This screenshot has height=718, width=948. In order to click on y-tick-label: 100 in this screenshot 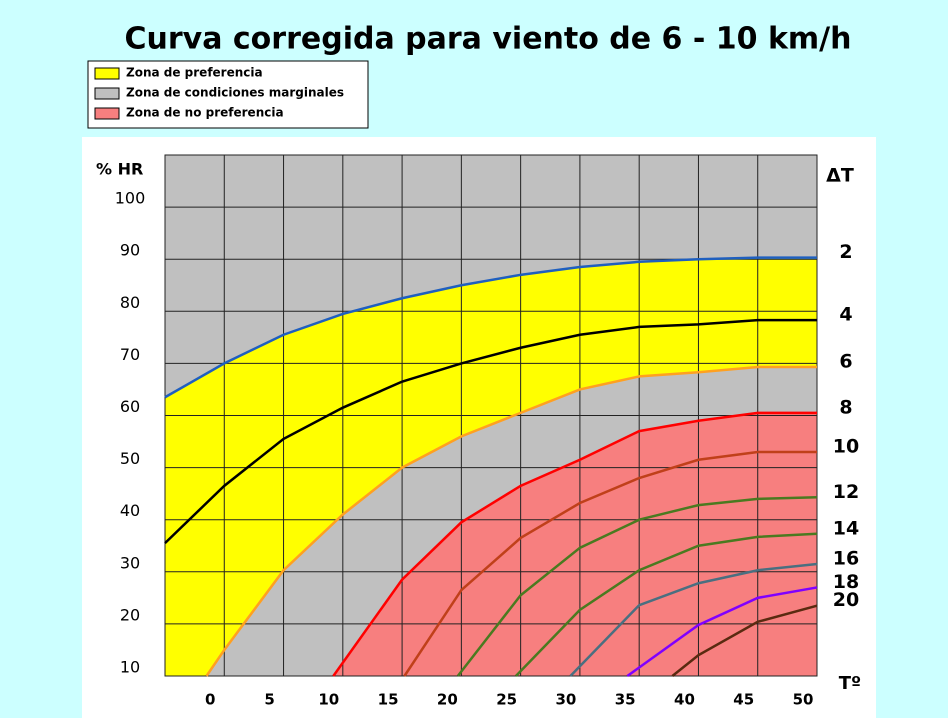, I will do `click(130, 198)`.